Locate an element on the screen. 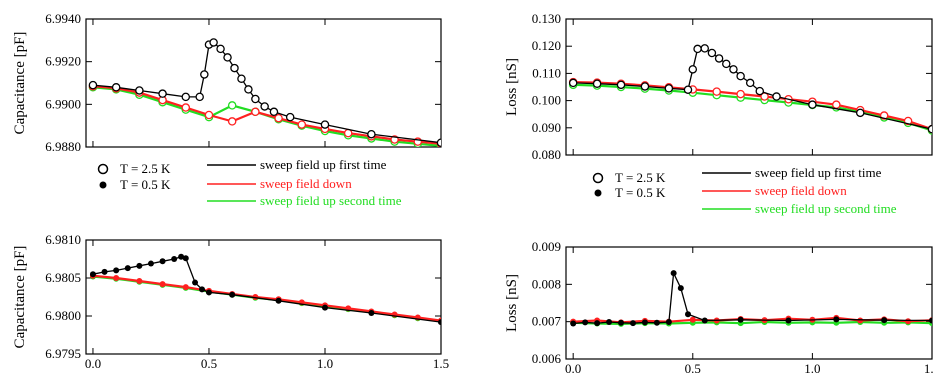 The height and width of the screenshot is (375, 933). y-tick-label: 6.9810 is located at coordinates (63, 239).